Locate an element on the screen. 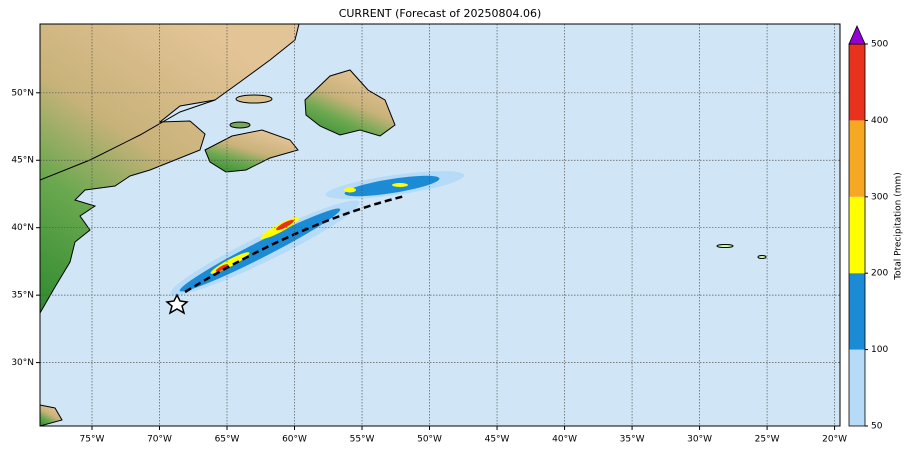  nova-scotia-south is located at coordinates (51, 415).